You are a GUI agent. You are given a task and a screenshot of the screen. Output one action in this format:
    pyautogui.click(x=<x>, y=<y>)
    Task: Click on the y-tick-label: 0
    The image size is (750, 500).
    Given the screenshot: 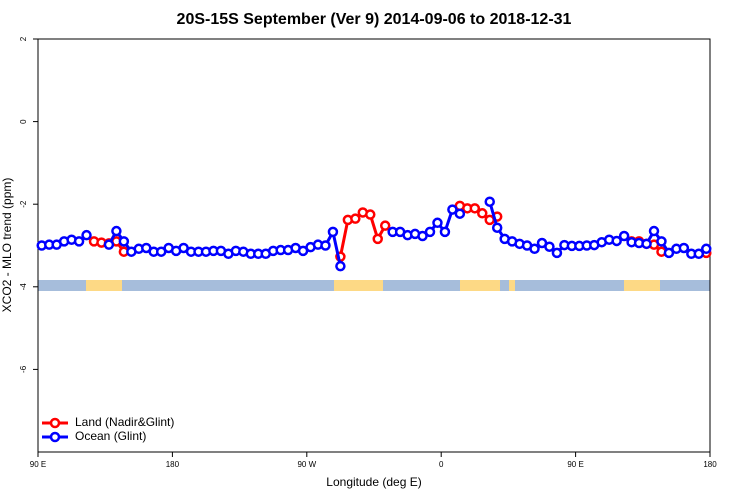 What is the action you would take?
    pyautogui.click(x=23, y=121)
    